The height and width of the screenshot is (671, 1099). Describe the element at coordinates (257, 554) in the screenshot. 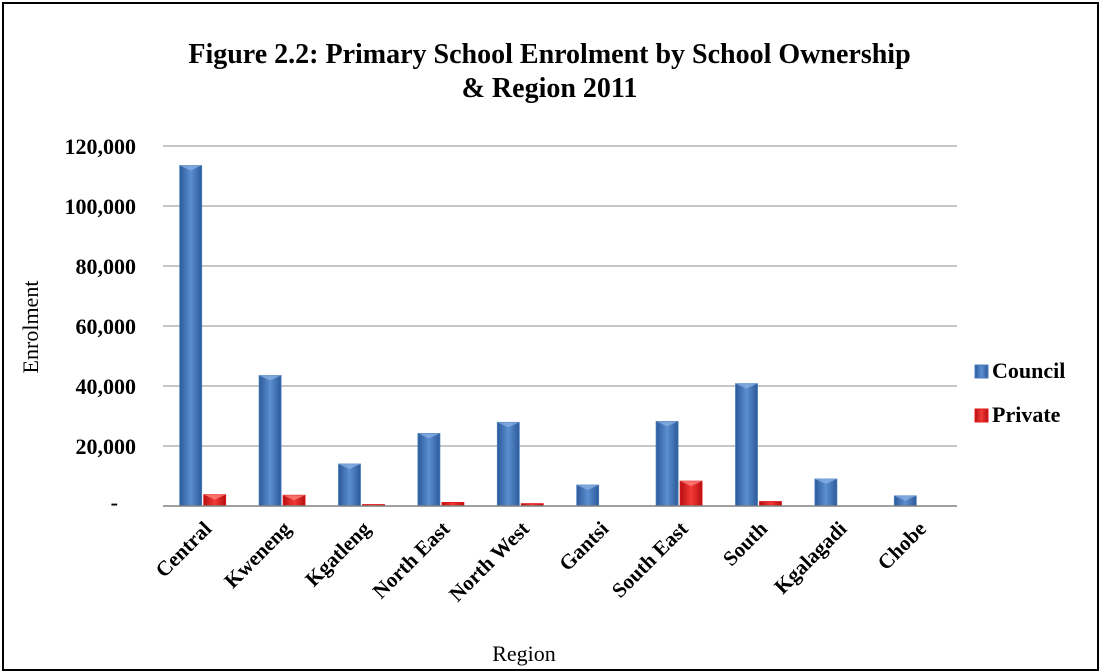

I see `x-tick-label: Kweneng` at that location.